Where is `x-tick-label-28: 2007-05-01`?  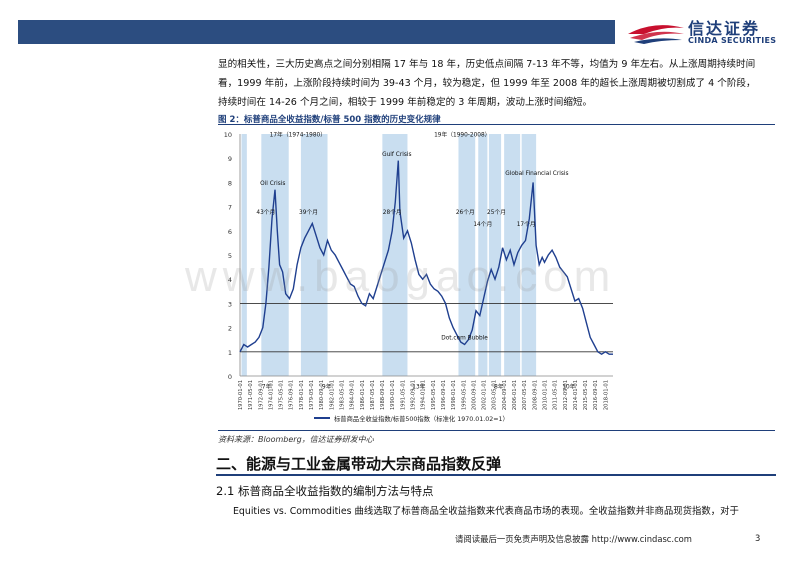
x-tick-label-28: 2007-05-01 is located at coordinates (525, 395).